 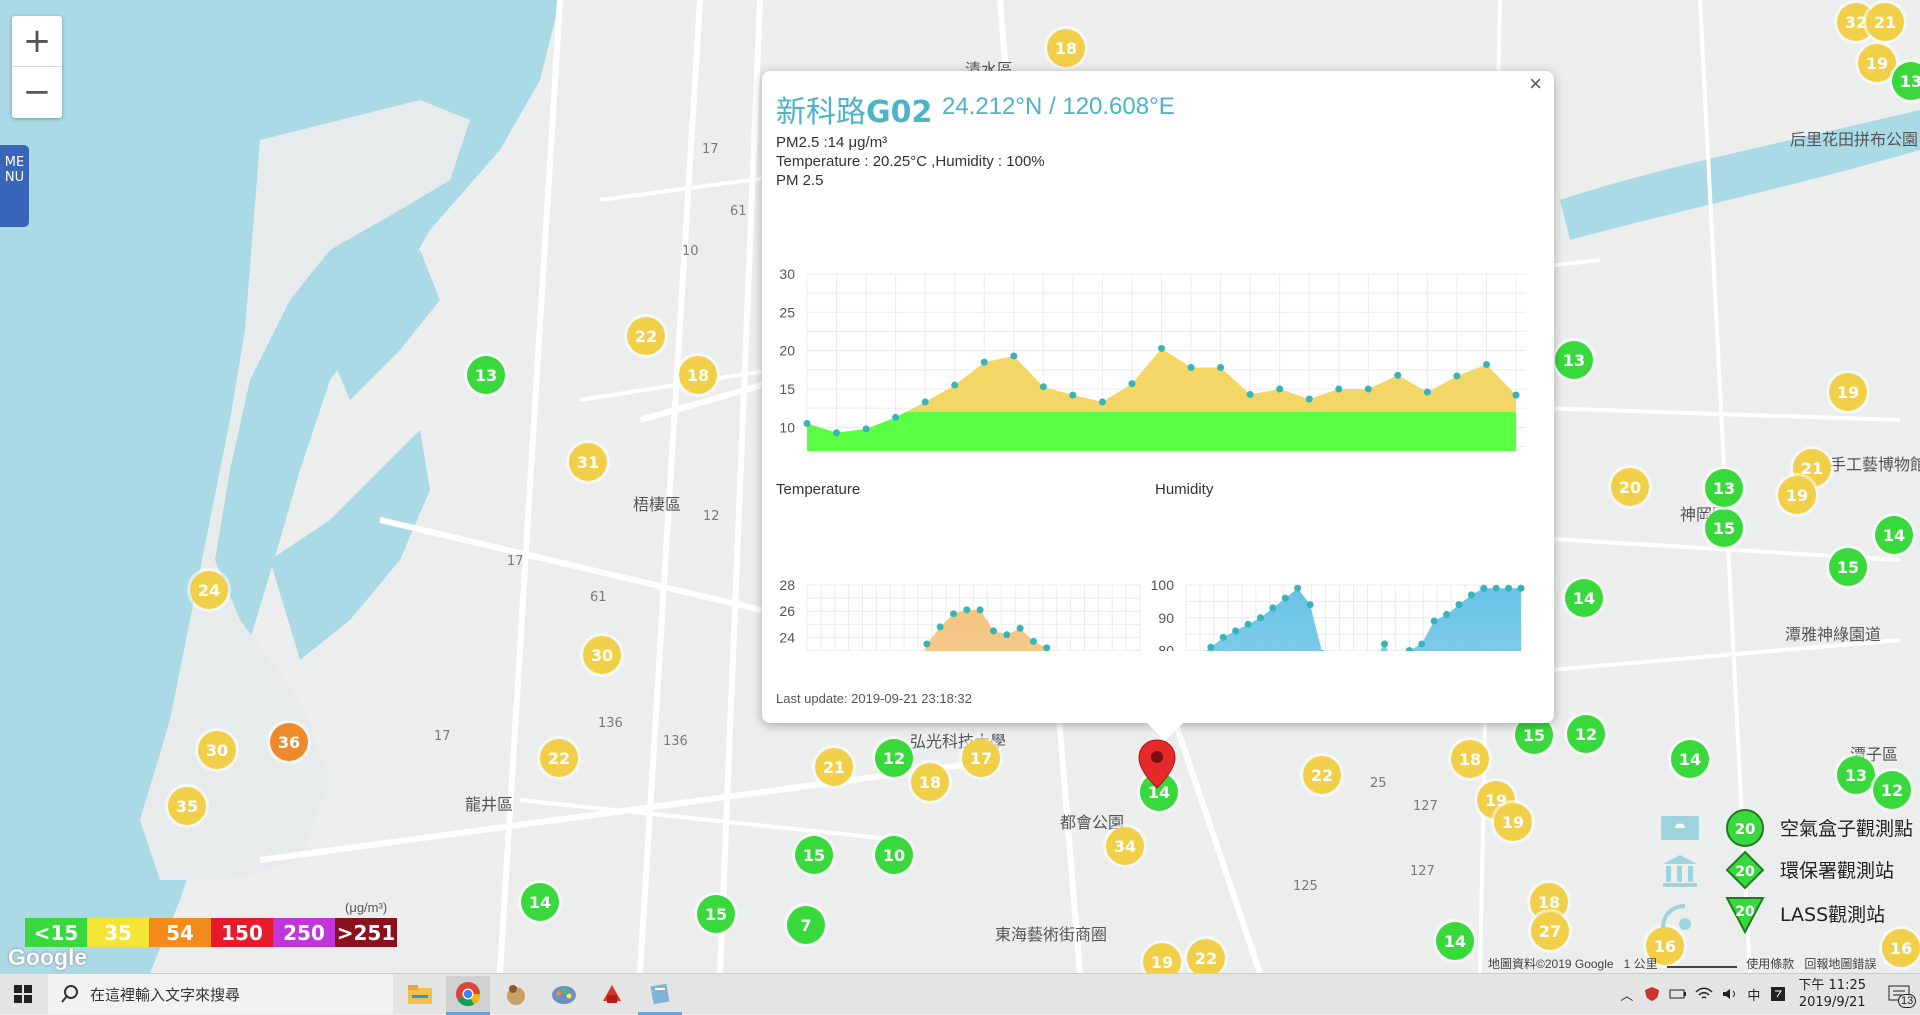 I want to click on security-shield-icon, so click(x=1652, y=994).